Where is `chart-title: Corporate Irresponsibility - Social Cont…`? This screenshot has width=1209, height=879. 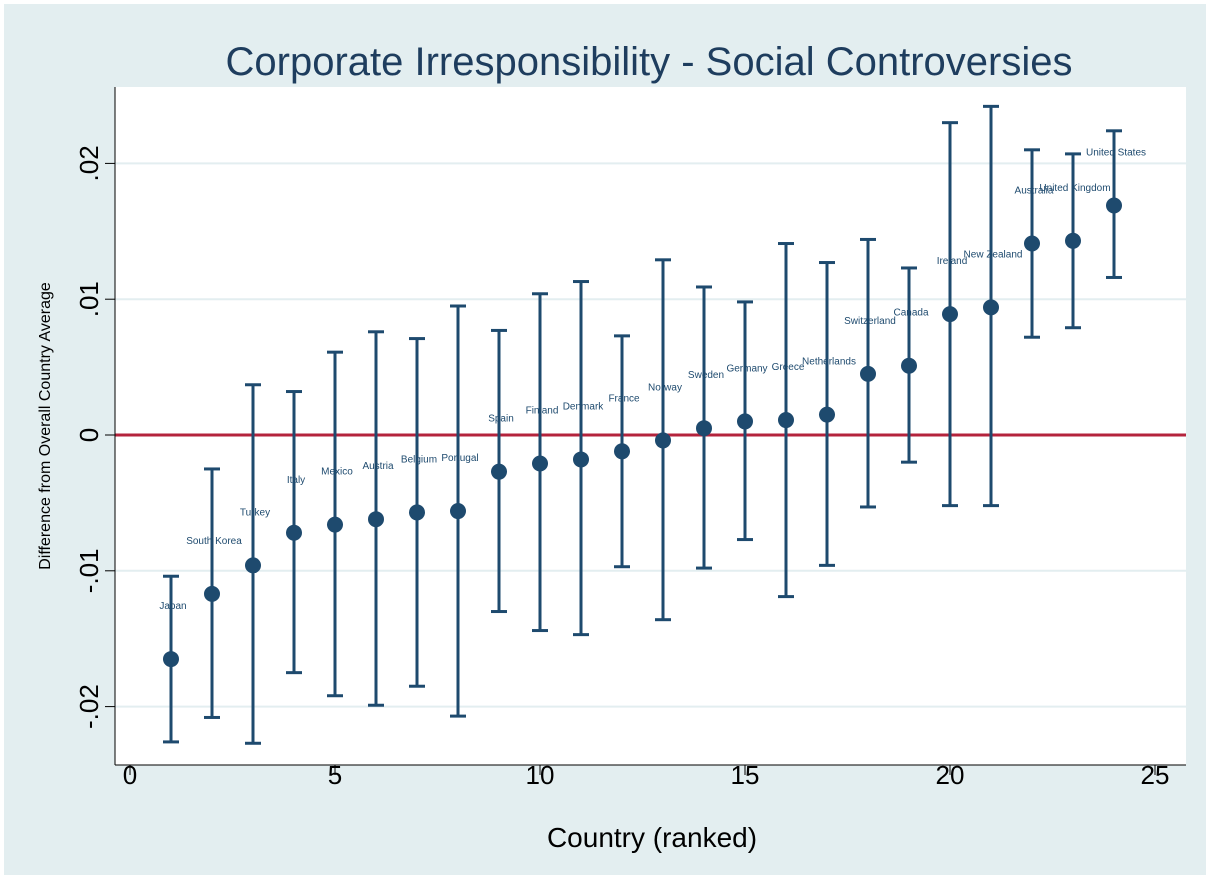 chart-title: Corporate Irresponsibility - Social Cont… is located at coordinates (649, 62).